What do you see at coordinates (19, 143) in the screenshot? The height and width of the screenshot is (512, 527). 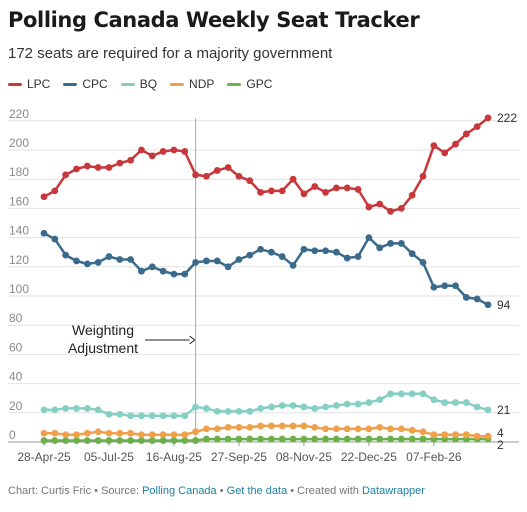 I see `y-tick-label: 200` at bounding box center [19, 143].